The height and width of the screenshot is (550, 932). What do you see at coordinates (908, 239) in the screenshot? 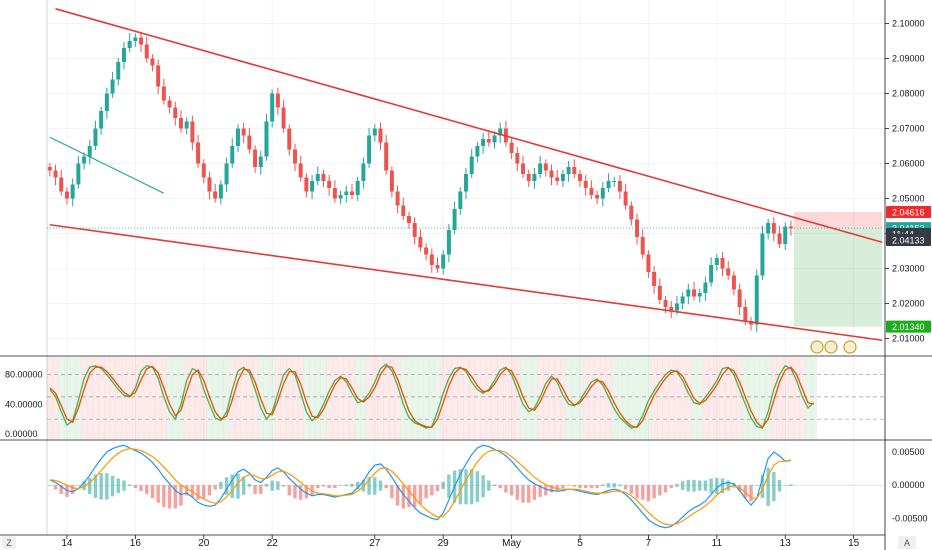
I see `entry-tag: 2.04133` at bounding box center [908, 239].